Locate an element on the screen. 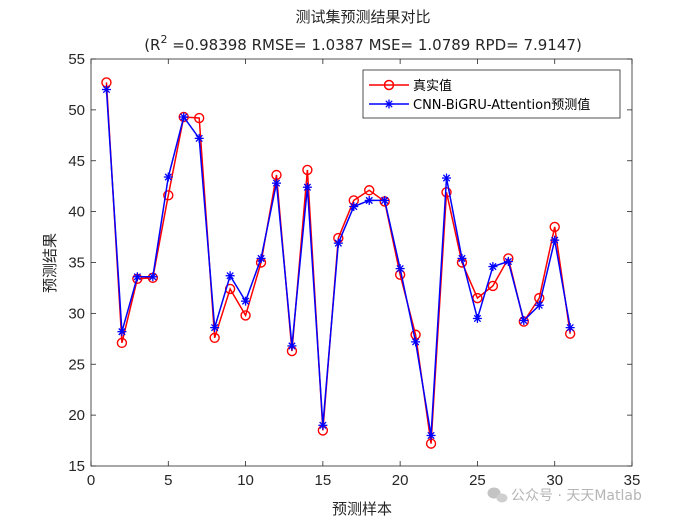 The width and height of the screenshot is (700, 525). watermark: 公众号 · 天天Matlab is located at coordinates (564, 495).